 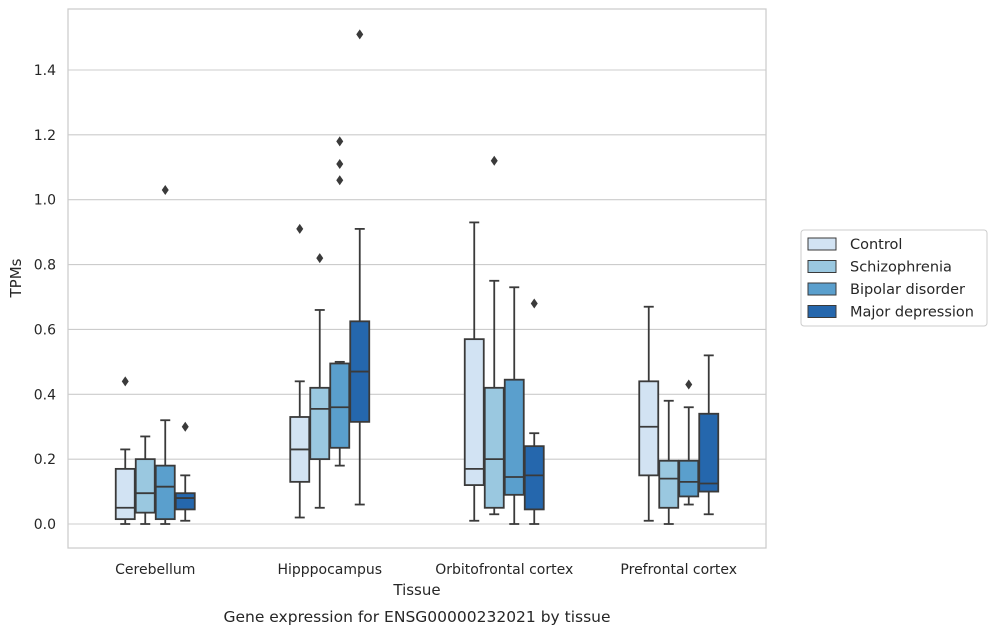 I want to click on y-tick-labels: 0.0 0.2 0.4 0.6 0.8 1.0 1.2 1.4, so click(x=45, y=298).